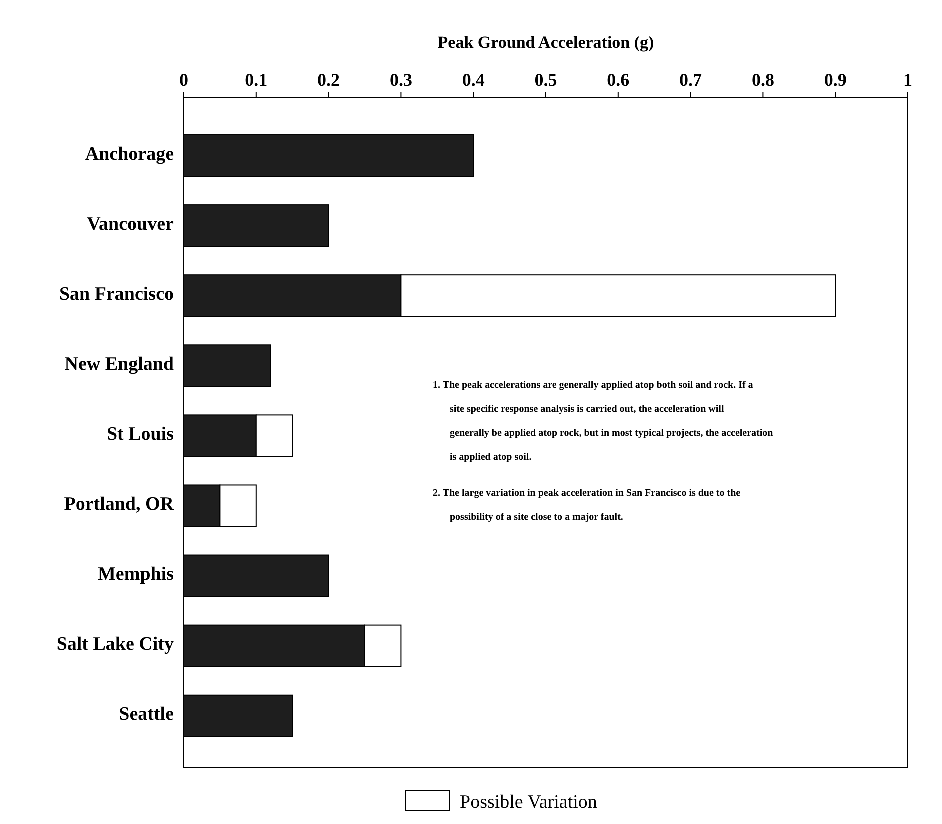  What do you see at coordinates (763, 80) in the screenshot?
I see `x-tick-label: 0.8` at bounding box center [763, 80].